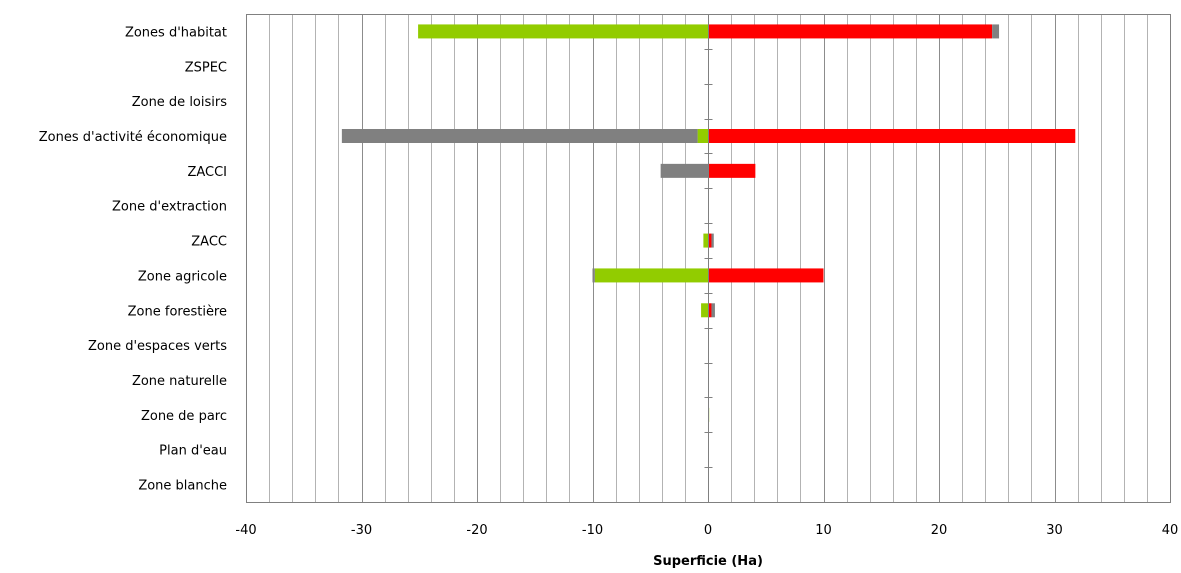 Image resolution: width=1181 pixels, height=573 pixels. What do you see at coordinates (823, 530) in the screenshot?
I see `x-tick-label: 10` at bounding box center [823, 530].